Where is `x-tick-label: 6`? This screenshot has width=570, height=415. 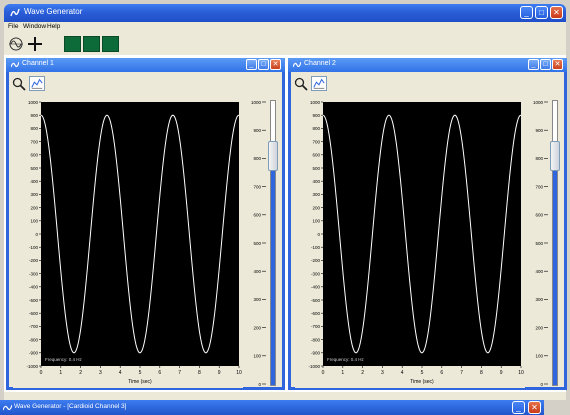
x-tick-label: 6 is located at coordinates (159, 373).